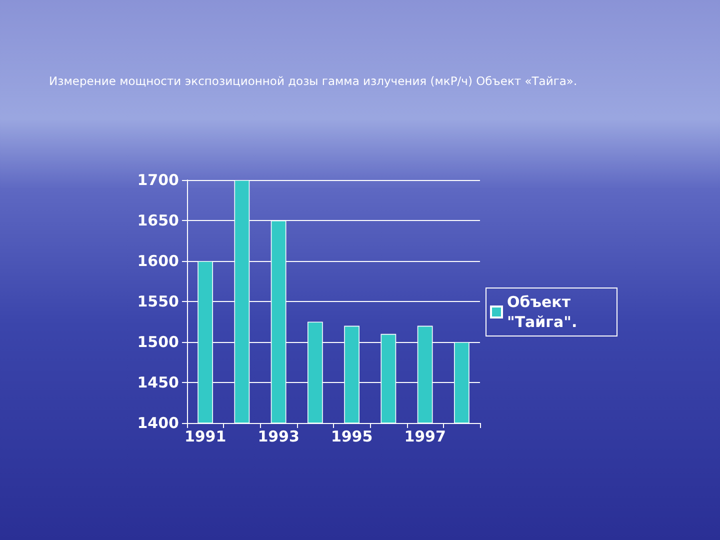 This screenshot has height=540, width=720. I want to click on x-tick-label: 1997, so click(425, 437).